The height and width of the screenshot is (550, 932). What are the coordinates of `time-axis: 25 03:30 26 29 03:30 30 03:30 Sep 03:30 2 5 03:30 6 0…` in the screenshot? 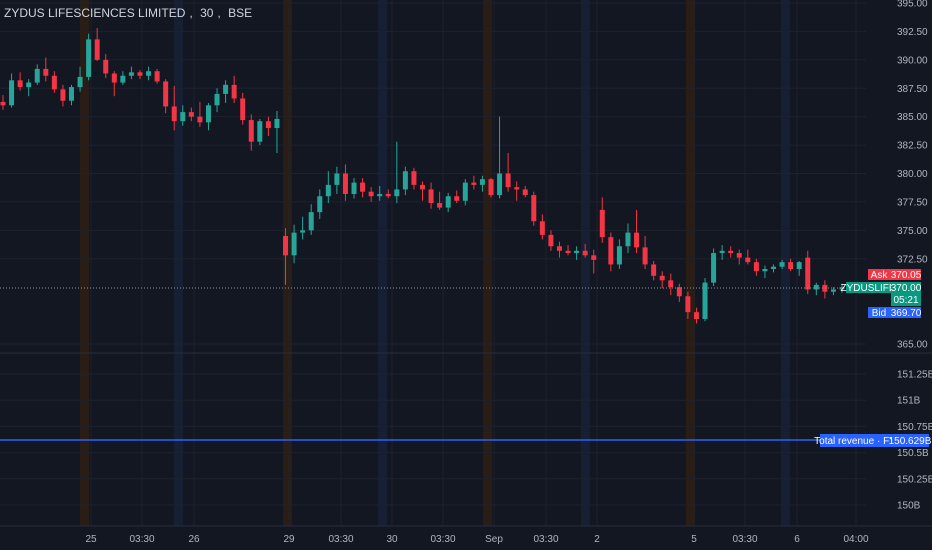 It's located at (477, 539).